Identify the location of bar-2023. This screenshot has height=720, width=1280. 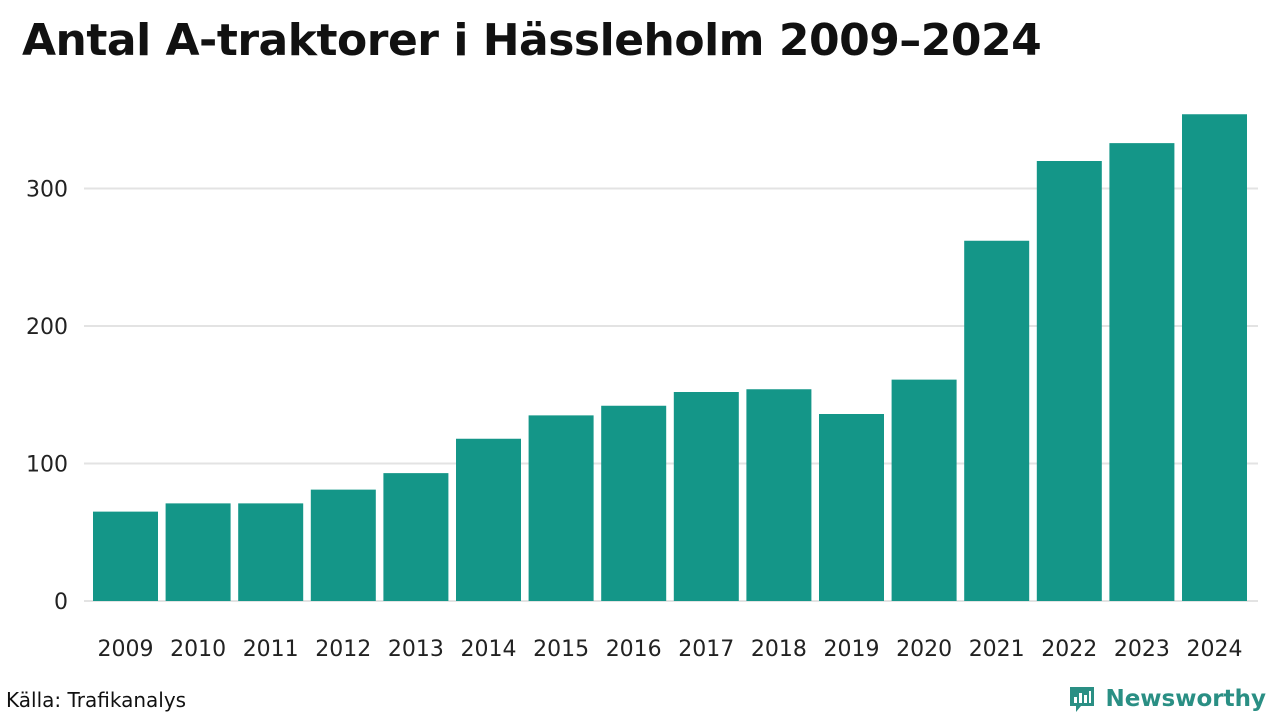
(1142, 372).